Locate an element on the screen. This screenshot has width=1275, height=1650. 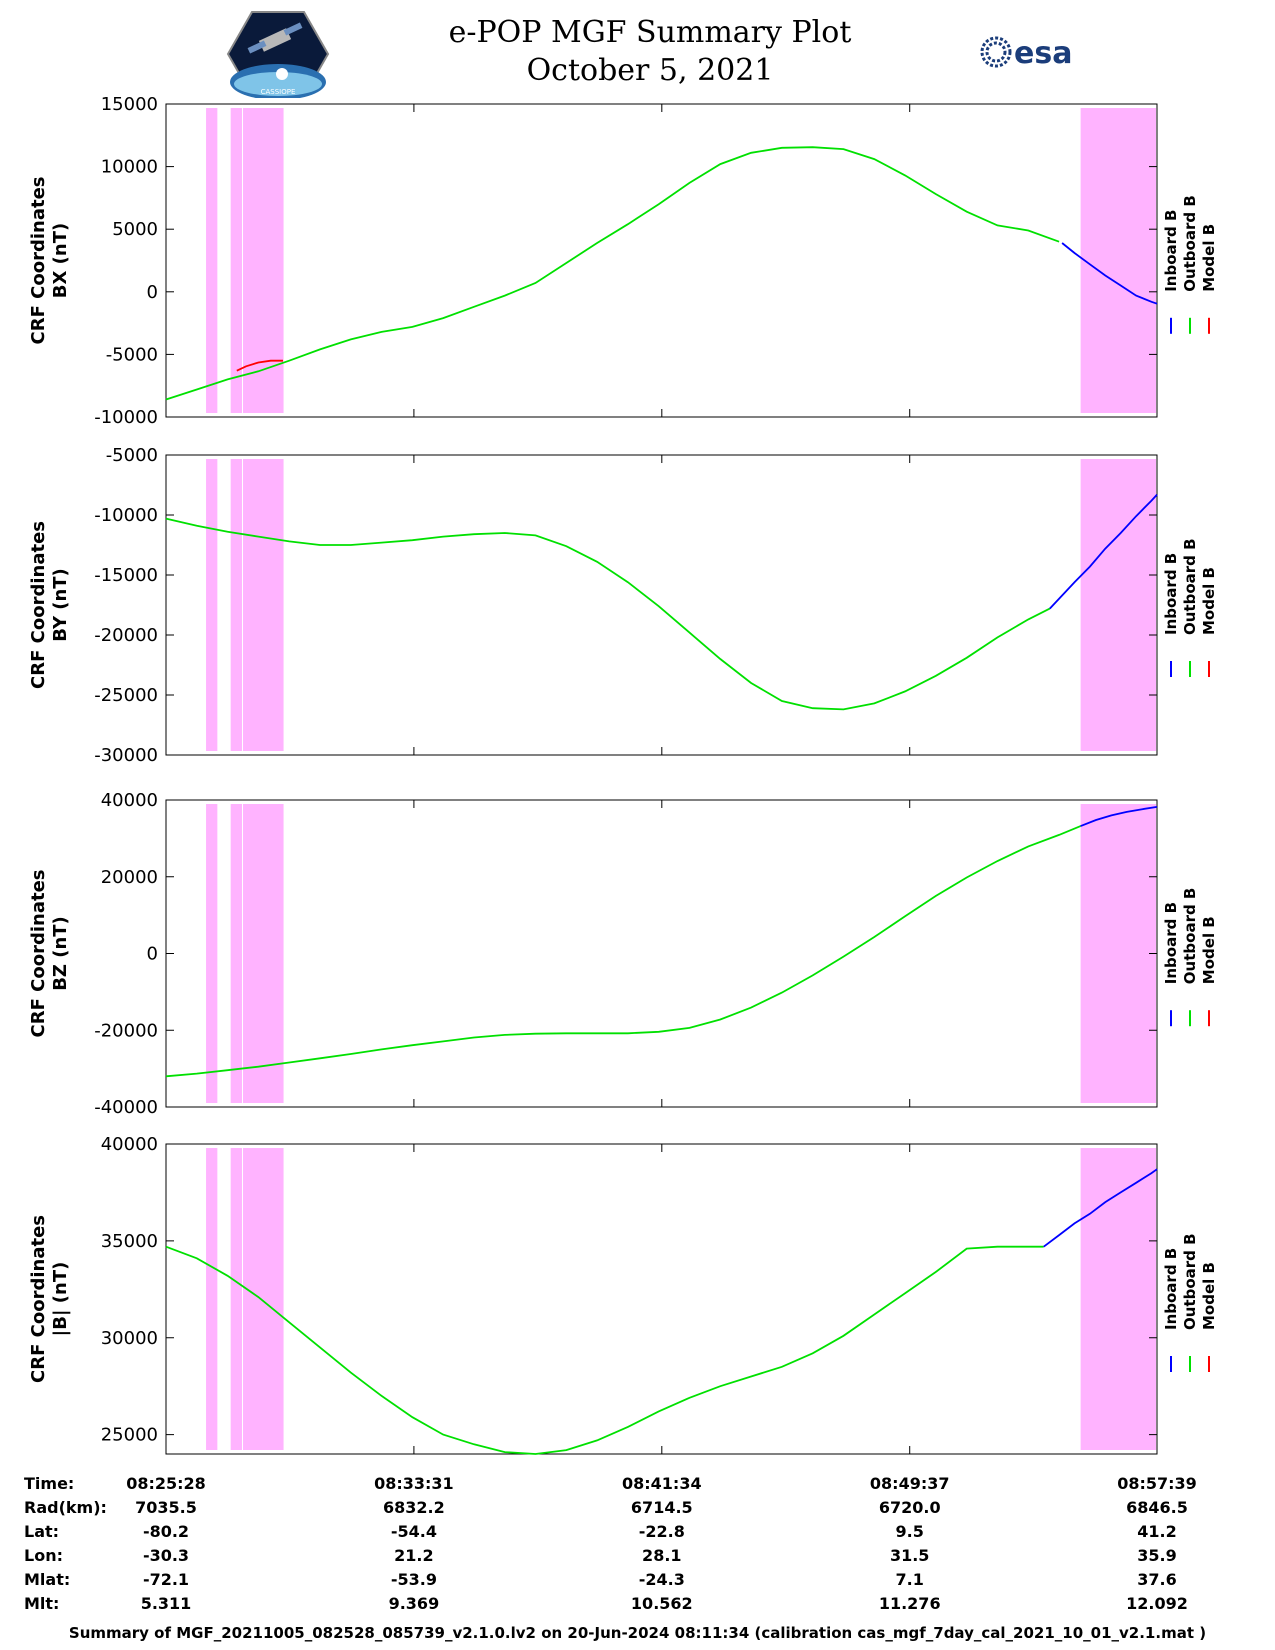
series-line-model-b is located at coordinates (259, 365).